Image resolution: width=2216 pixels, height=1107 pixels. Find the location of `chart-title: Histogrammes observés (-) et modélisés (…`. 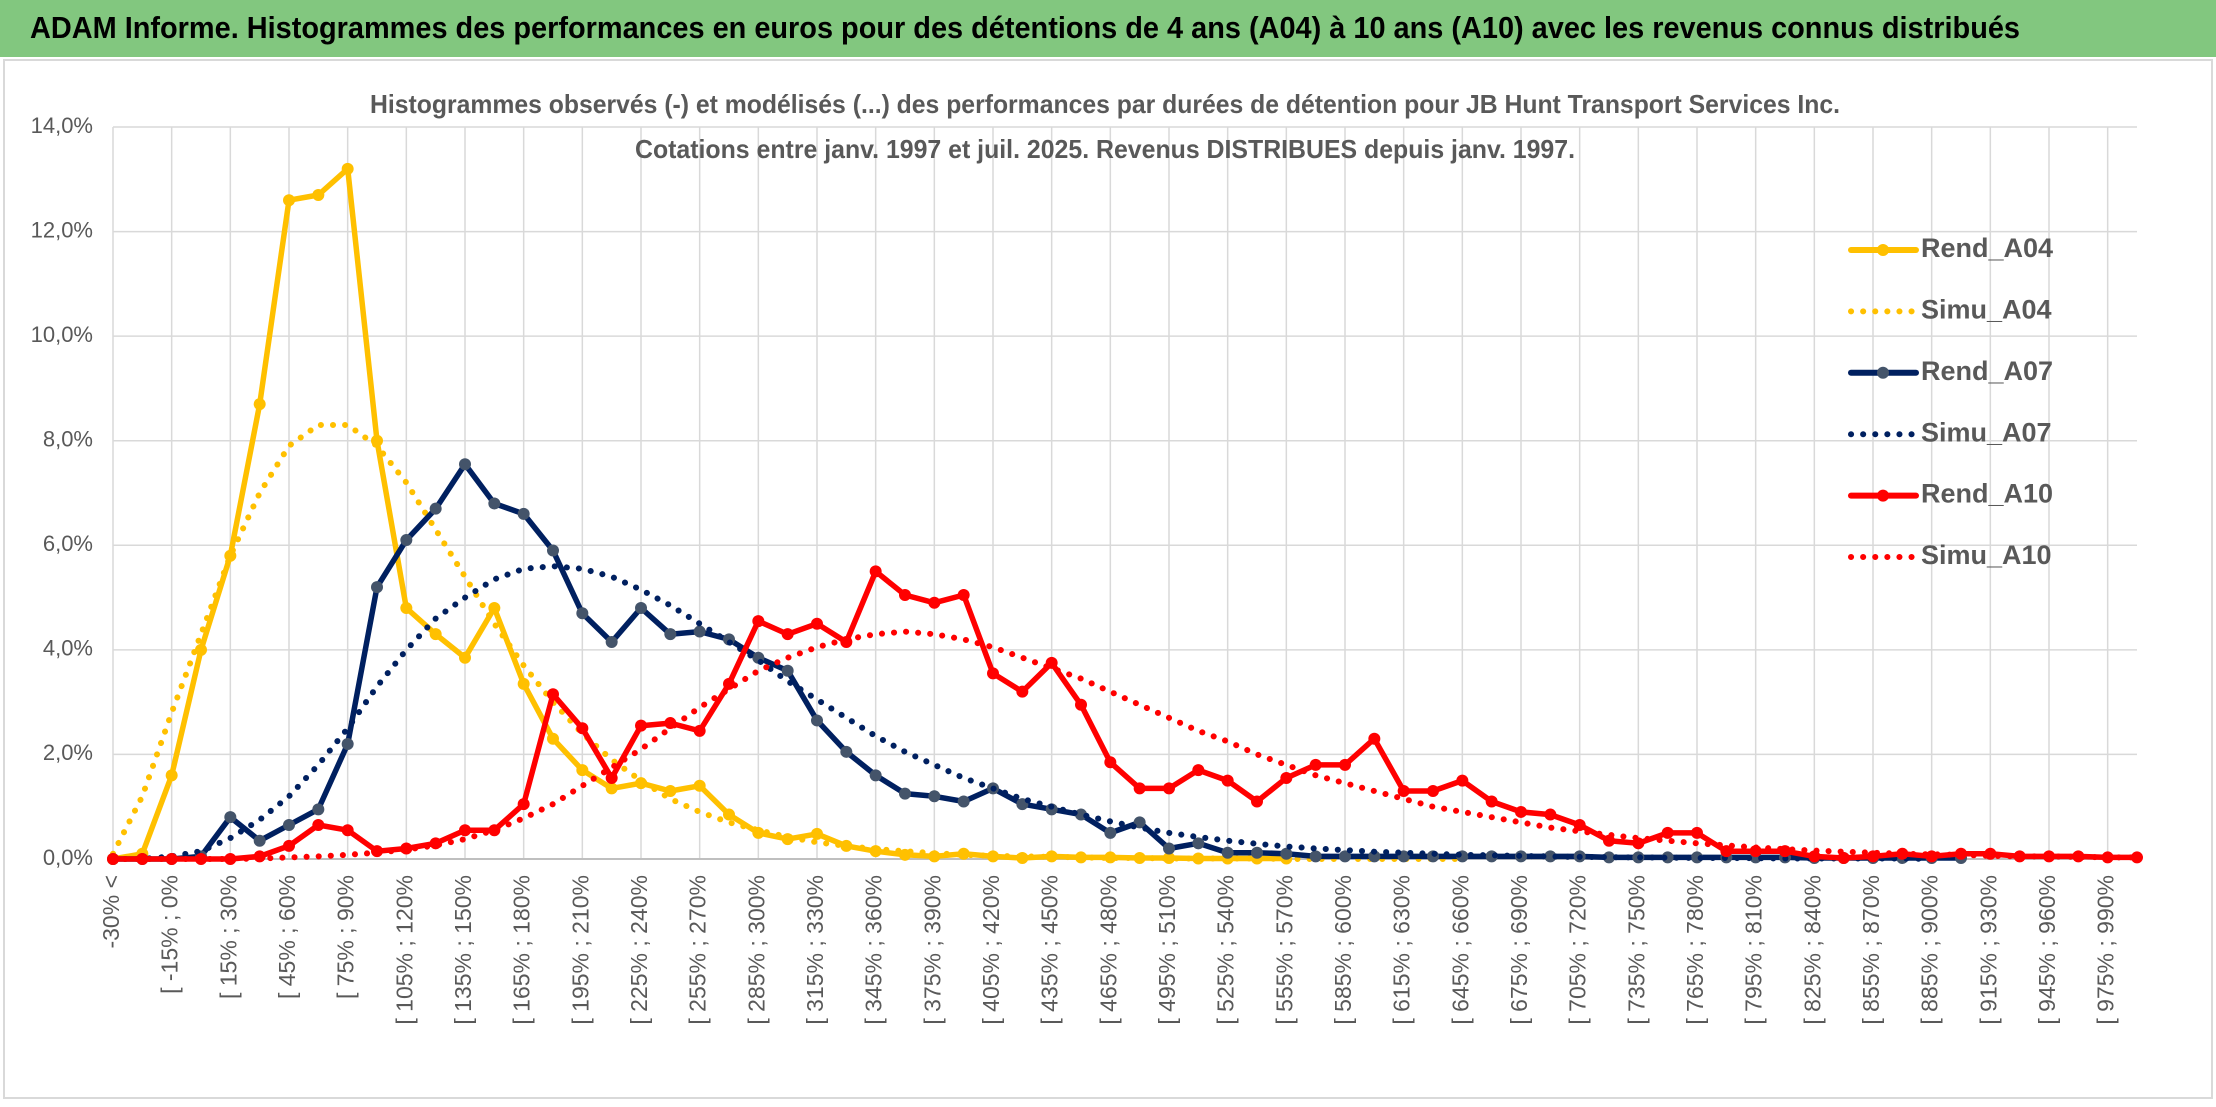

chart-title: Histogrammes observés (-) et modélisés (… is located at coordinates (1105, 104).